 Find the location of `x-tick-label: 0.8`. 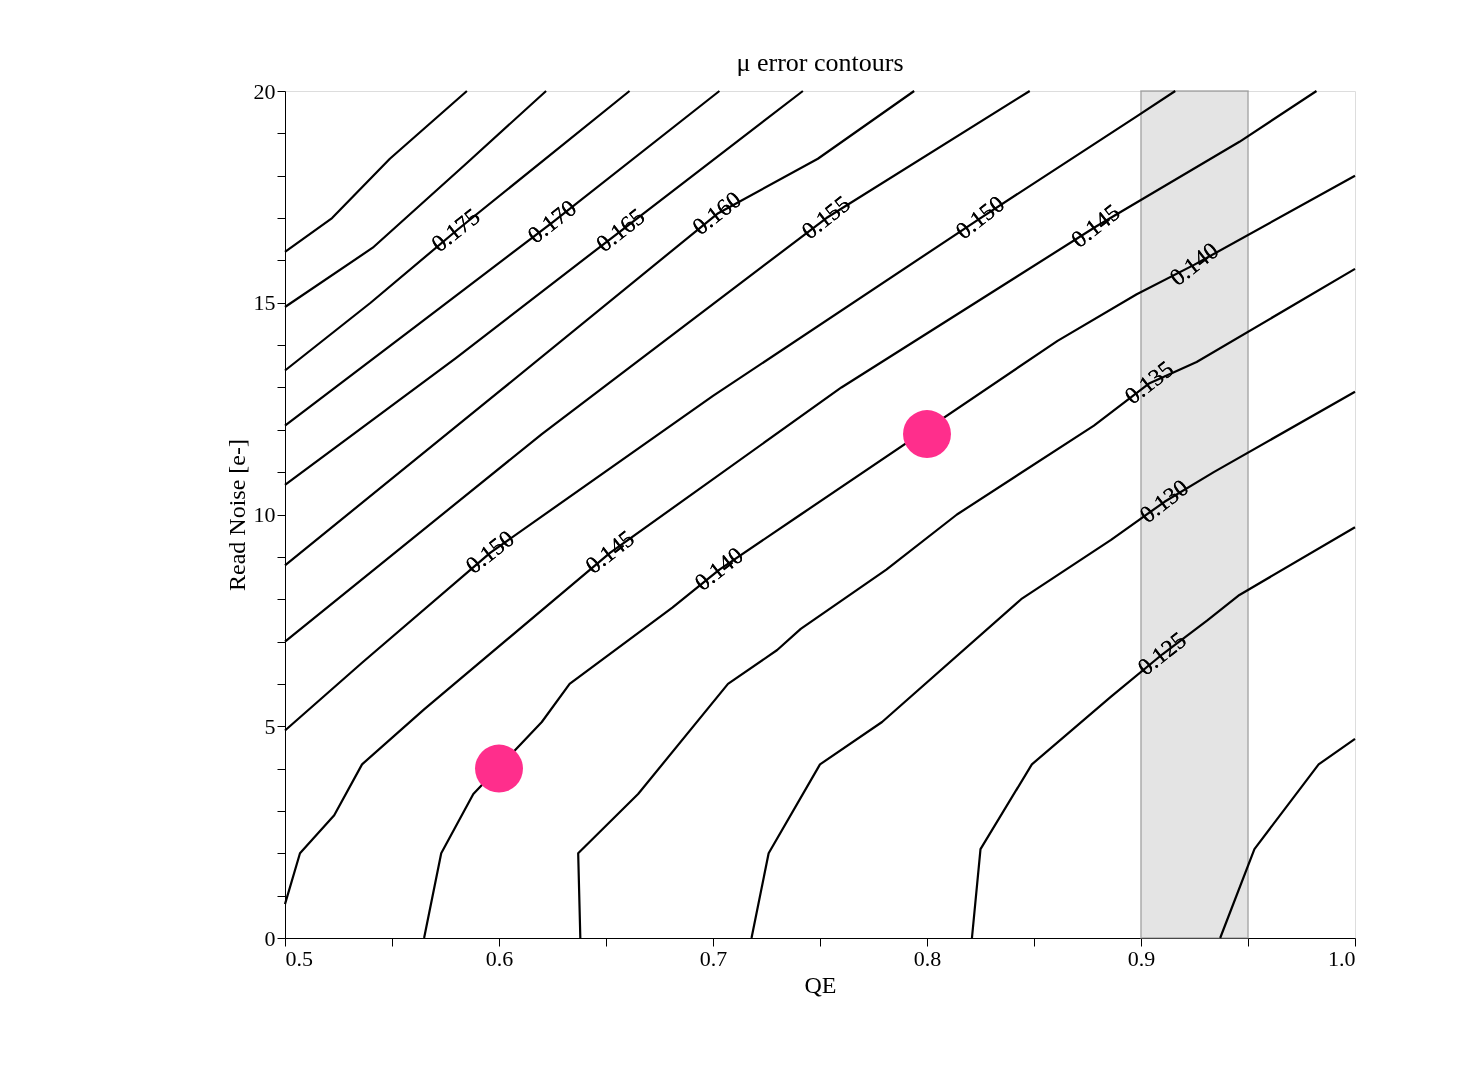

x-tick-label: 0.8 is located at coordinates (927, 958).